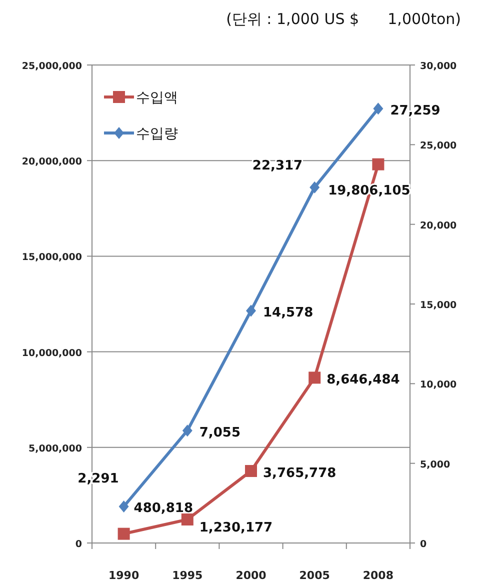 This screenshot has width=479, height=587. What do you see at coordinates (423, 544) in the screenshot?
I see `y2-tick-label: 0` at bounding box center [423, 544].